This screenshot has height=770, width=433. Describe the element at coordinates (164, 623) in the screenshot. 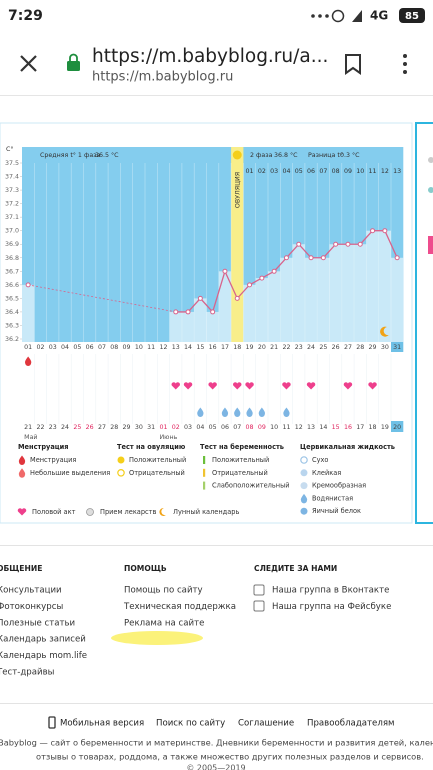

I see `footer-link: Реклама на сайте` at that location.